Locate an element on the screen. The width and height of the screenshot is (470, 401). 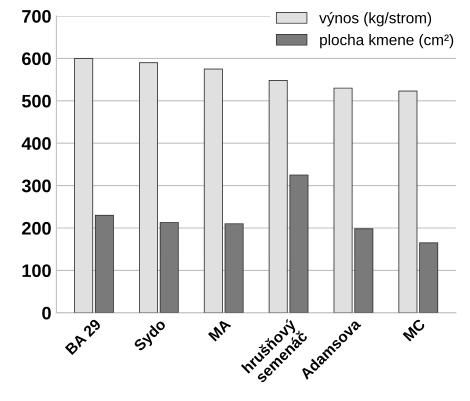
legend-label: plocha kmene (cm²) is located at coordinates (387, 41).